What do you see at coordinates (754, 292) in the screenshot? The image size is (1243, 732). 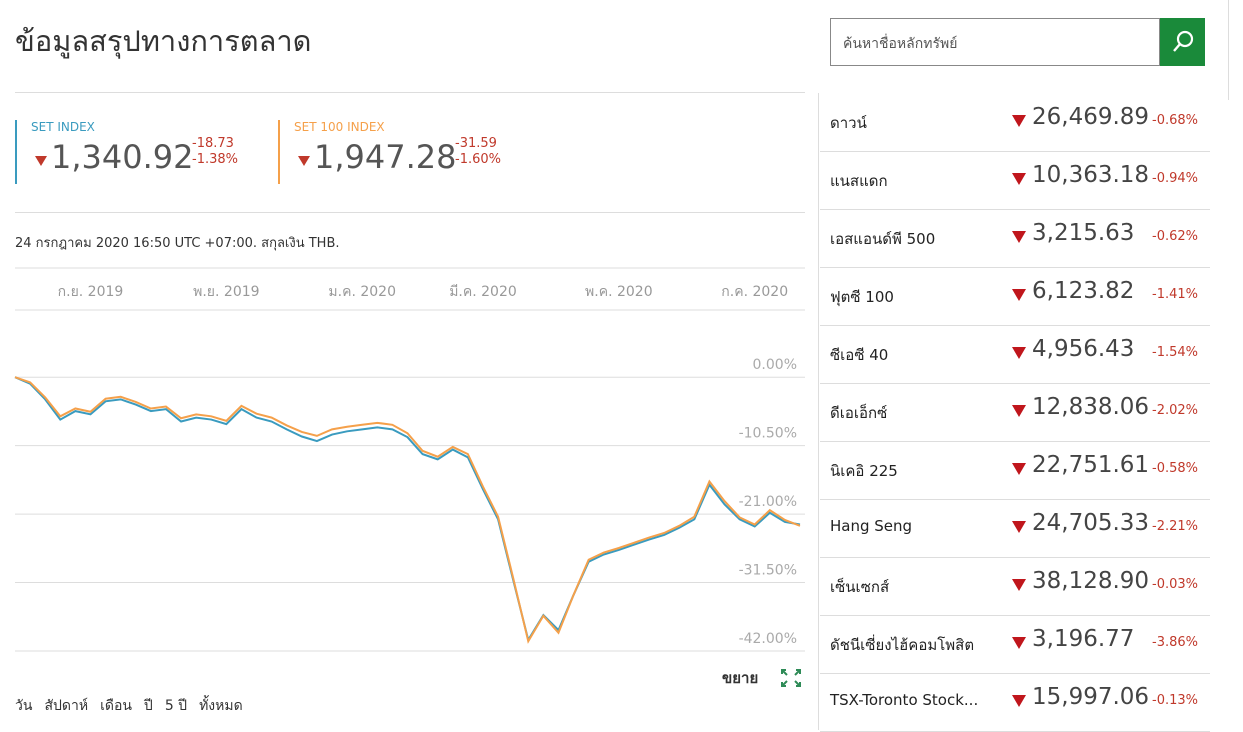 I see `x-tick-label: ก.ค. 2020` at bounding box center [754, 292].